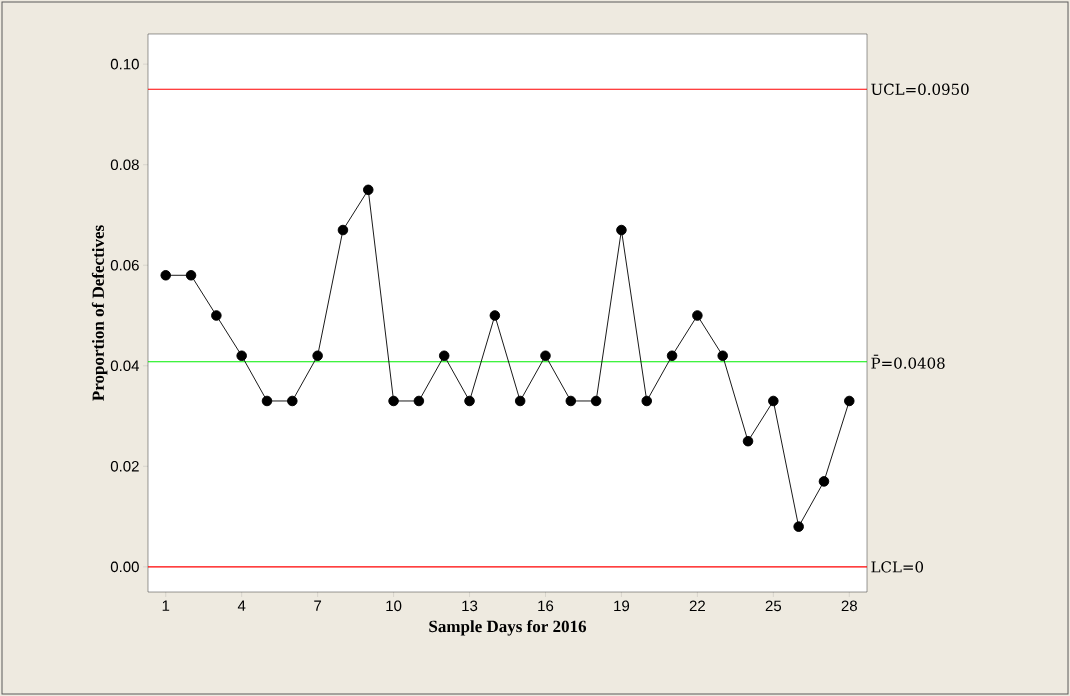 The height and width of the screenshot is (696, 1070). What do you see at coordinates (124, 567) in the screenshot?
I see `y-tick-label: 0.00` at bounding box center [124, 567].